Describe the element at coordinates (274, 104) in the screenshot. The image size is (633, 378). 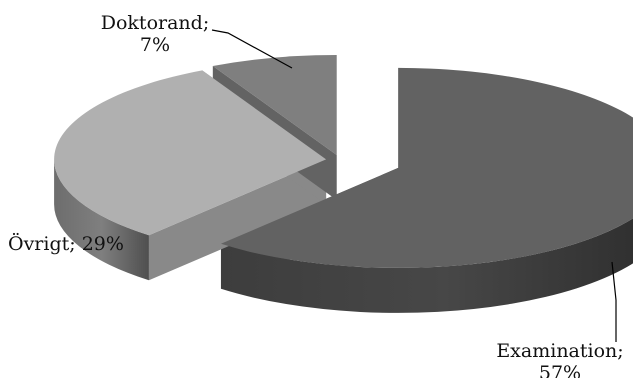
I see `slice-top-doktorand` at that location.